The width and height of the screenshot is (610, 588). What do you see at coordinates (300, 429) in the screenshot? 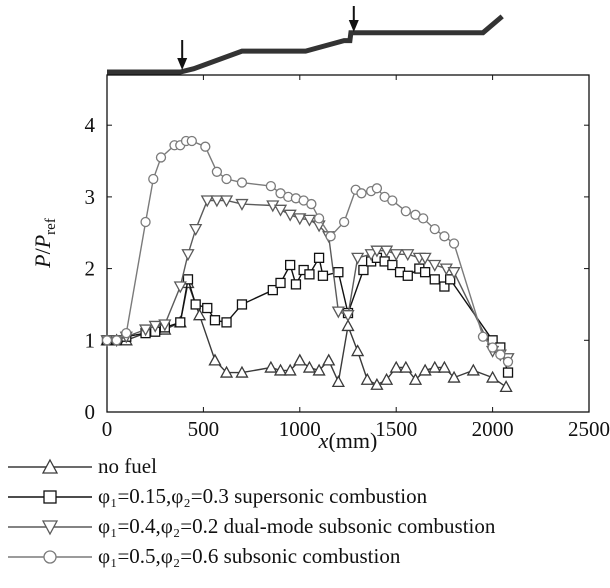
I see `x-tick-label: 1000` at bounding box center [300, 429].